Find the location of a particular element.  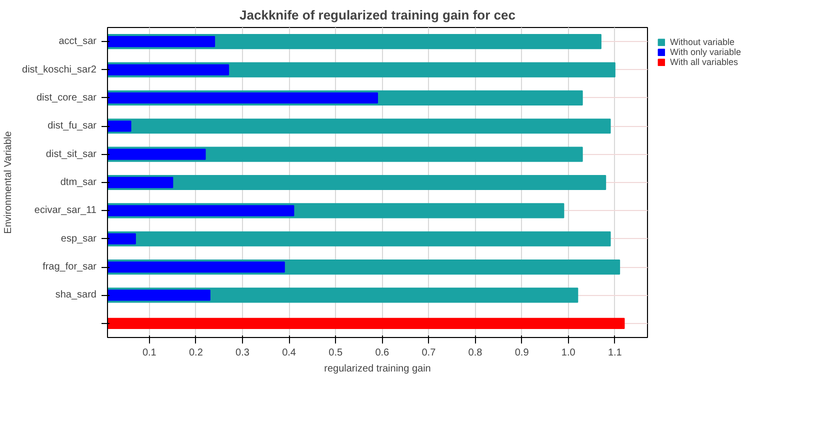

legend-label: With only variable is located at coordinates (706, 52).